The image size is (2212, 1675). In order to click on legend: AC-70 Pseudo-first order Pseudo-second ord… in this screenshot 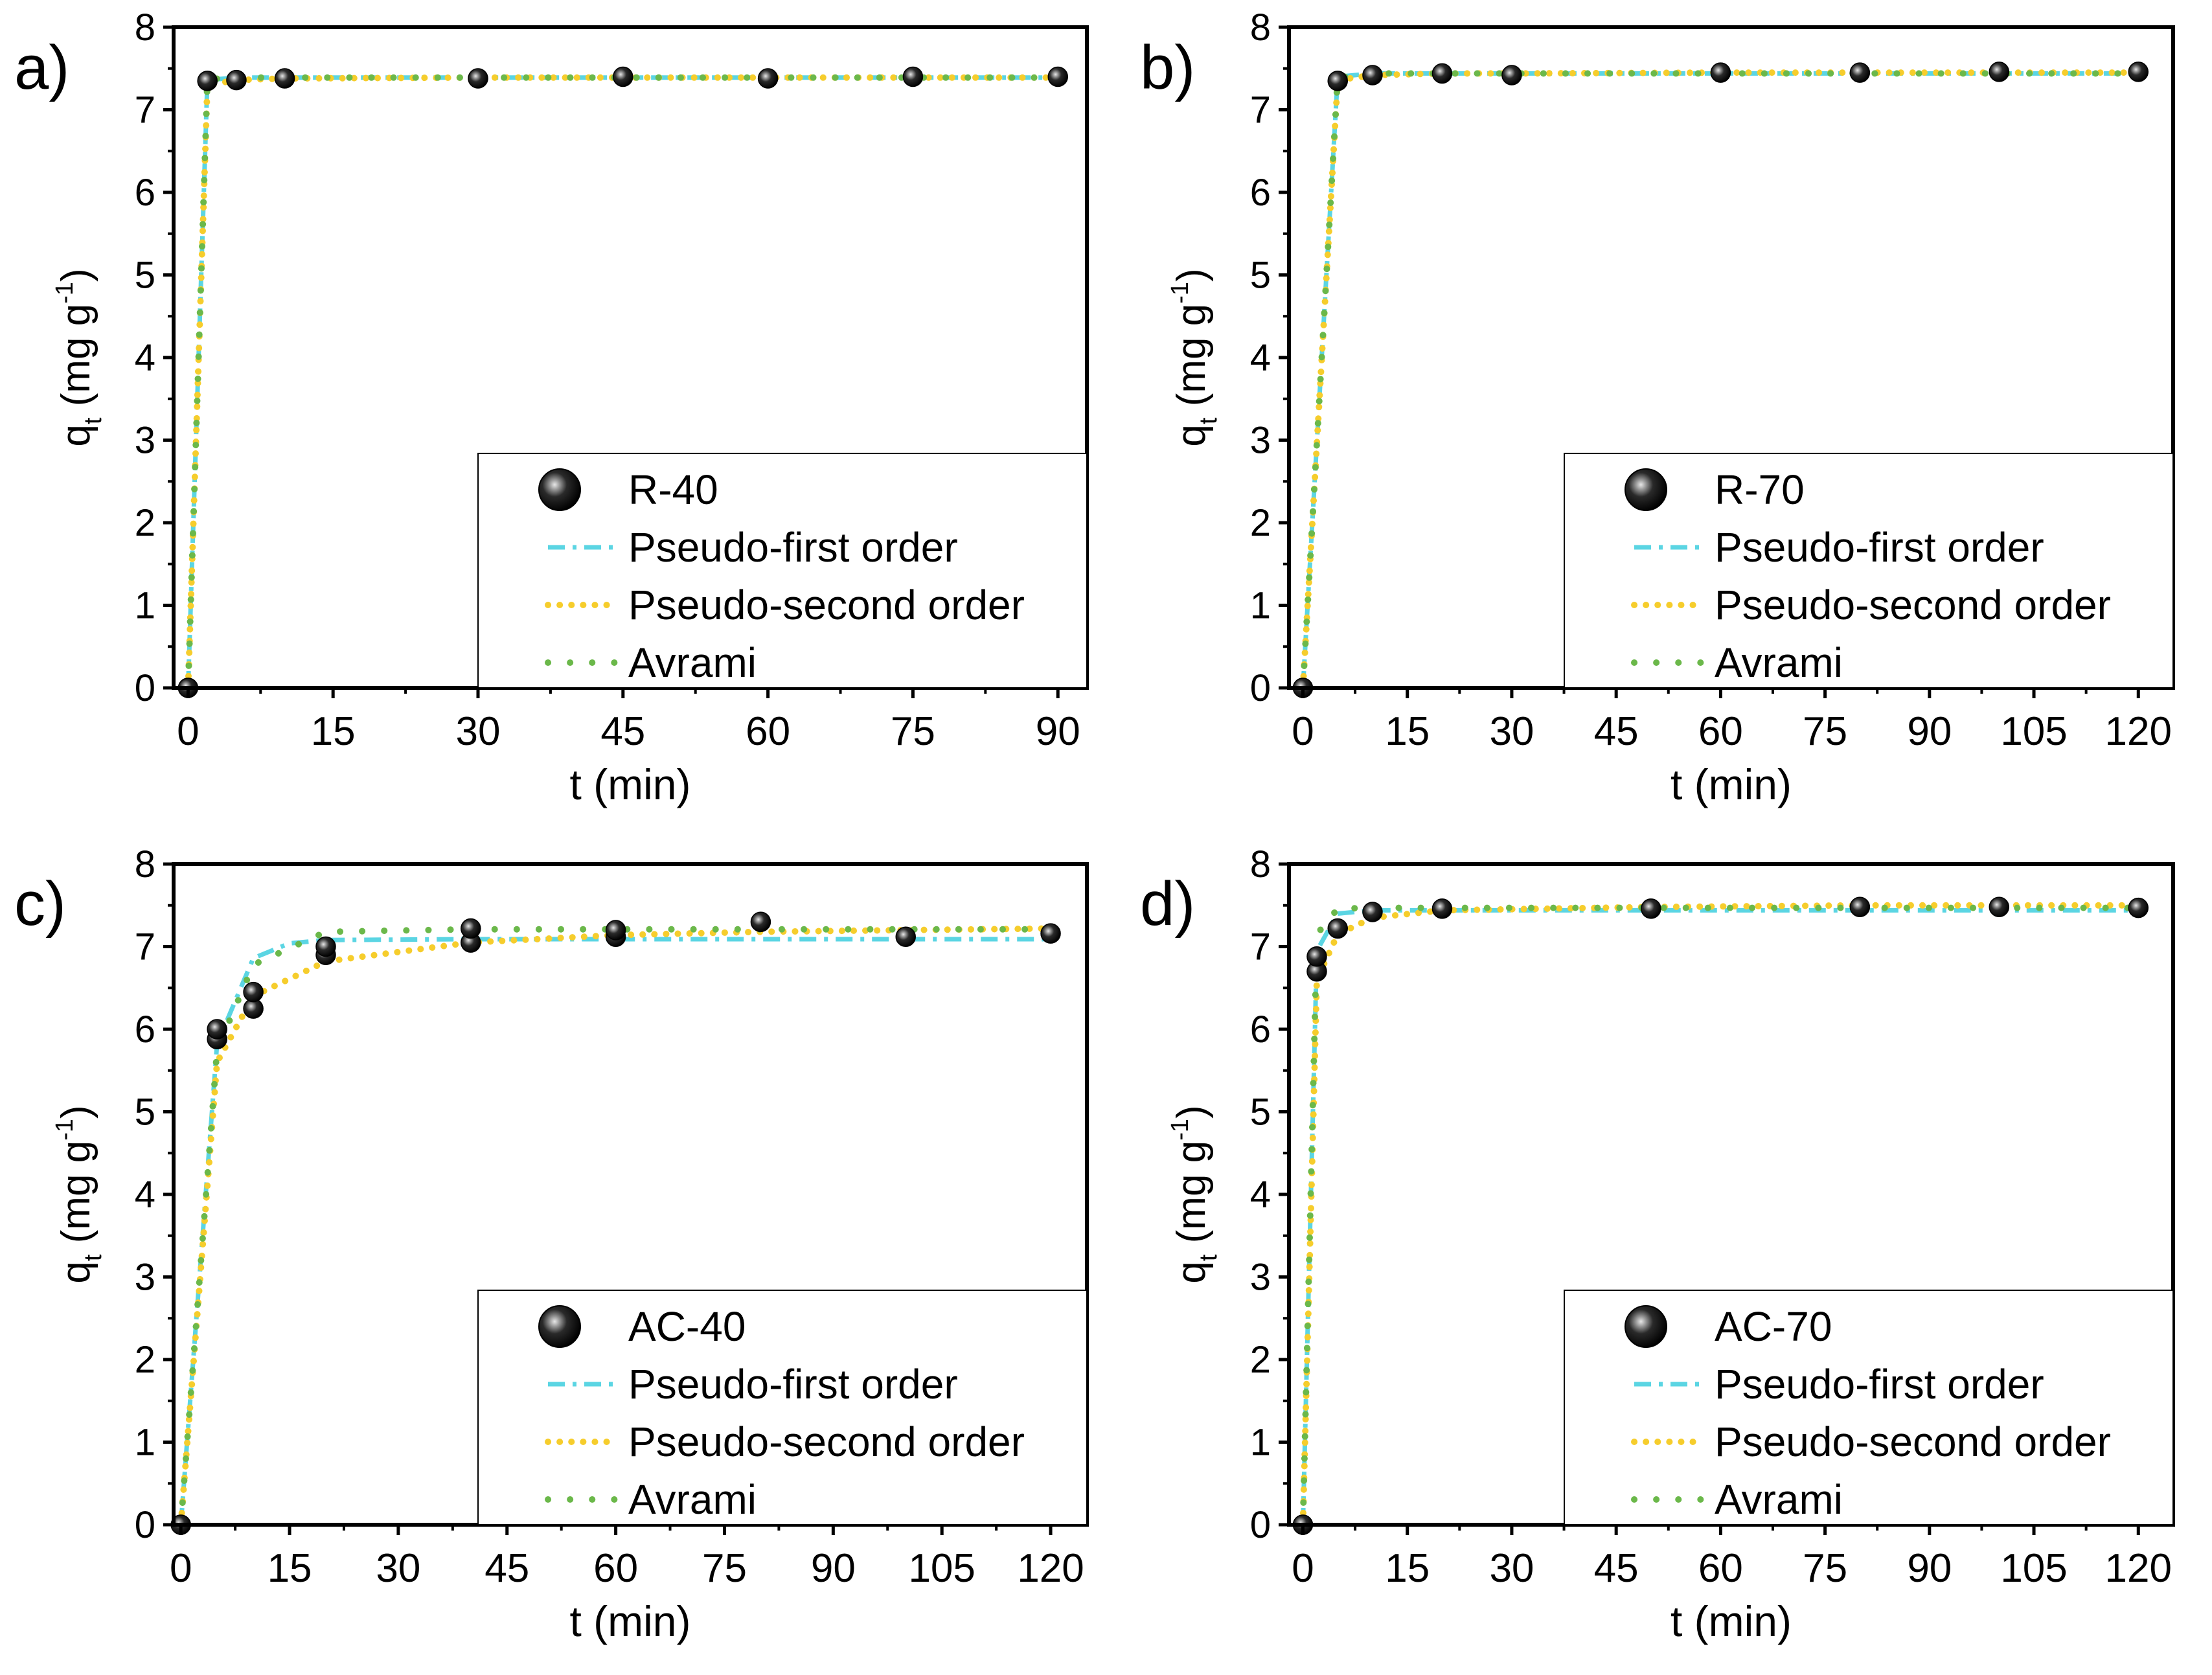, I will do `click(1869, 1407)`.